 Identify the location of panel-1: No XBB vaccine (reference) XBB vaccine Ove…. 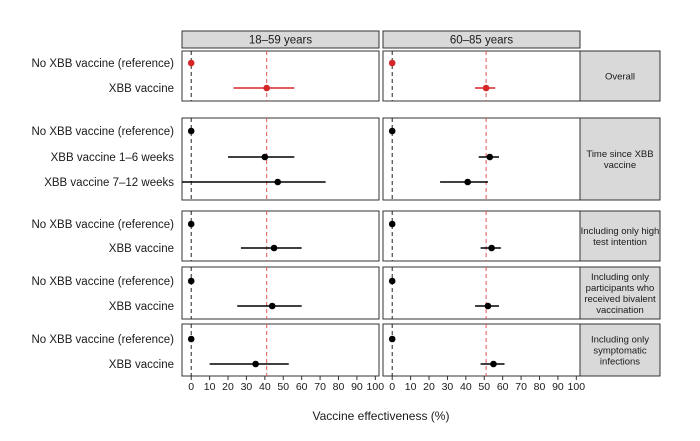
(346, 76).